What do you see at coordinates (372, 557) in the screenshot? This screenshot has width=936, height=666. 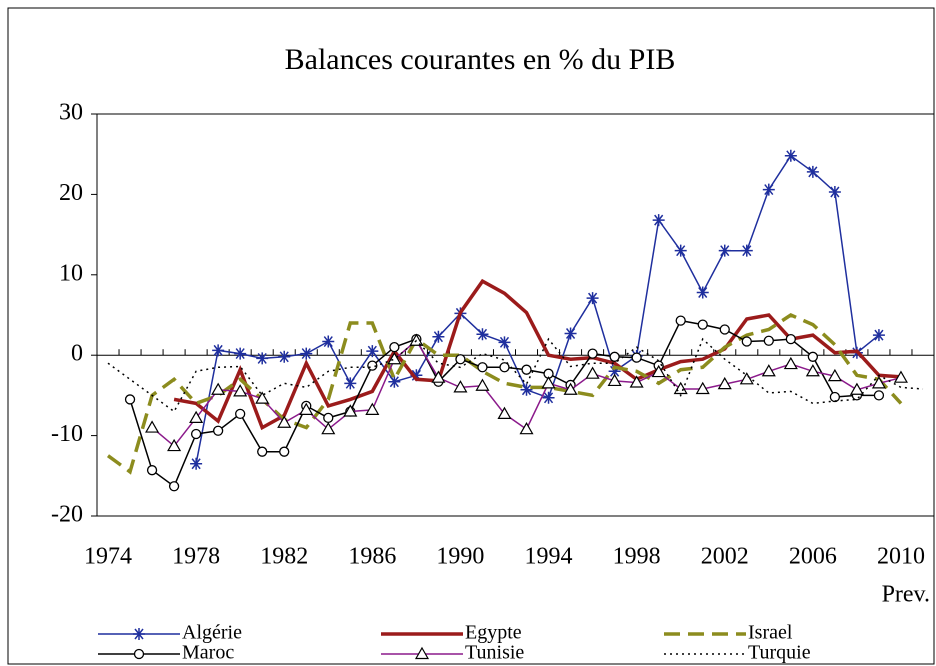 I see `x-tick-label: 1986` at bounding box center [372, 557].